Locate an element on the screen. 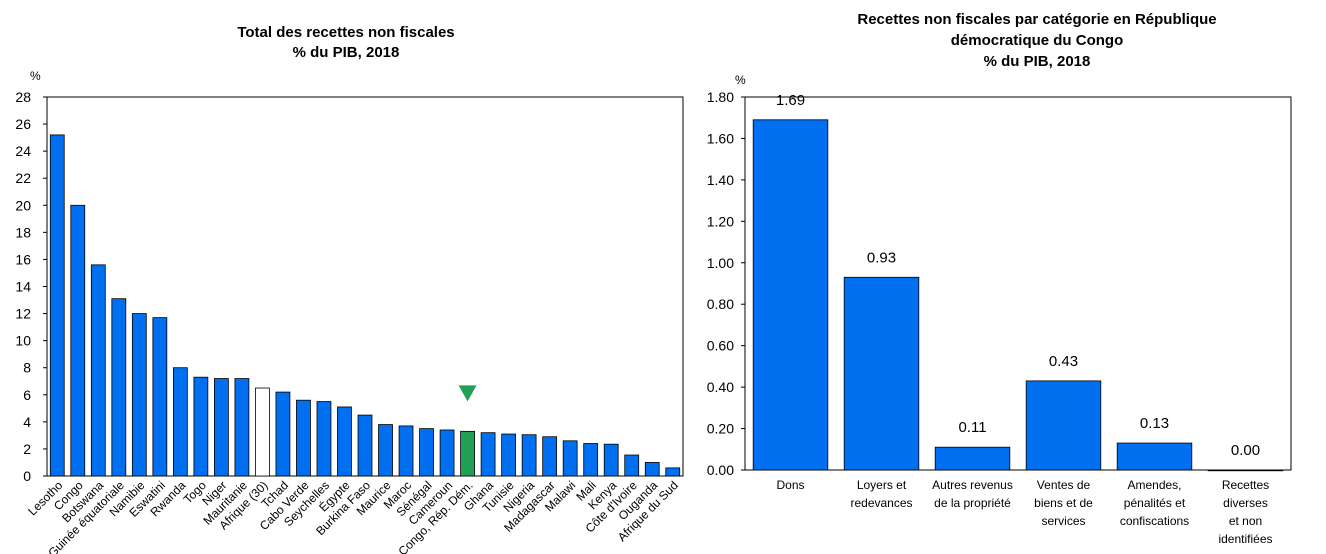 The height and width of the screenshot is (554, 1326). chart-1-y-tick-label: 6 is located at coordinates (27, 395).